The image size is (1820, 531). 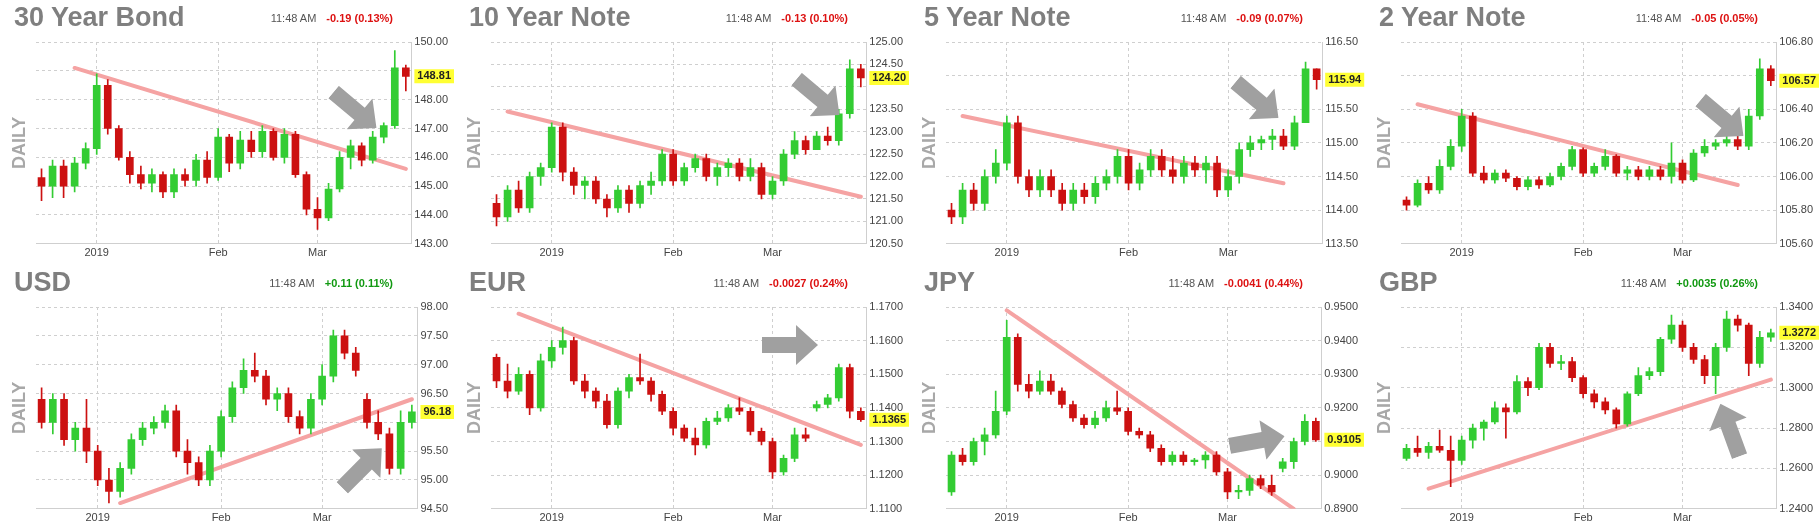 I want to click on text: 115.94, so click(x=1345, y=78).